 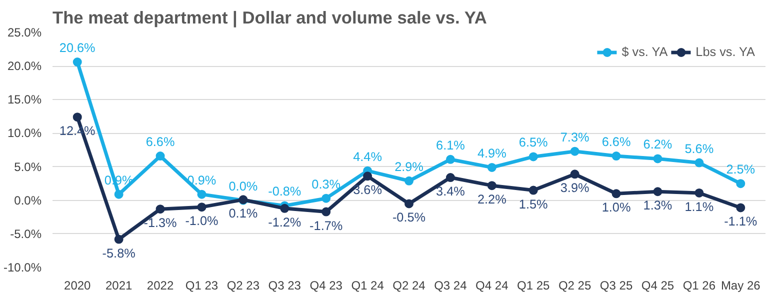 What do you see at coordinates (451, 285) in the screenshot?
I see `x-tick-label: Q3 24` at bounding box center [451, 285].